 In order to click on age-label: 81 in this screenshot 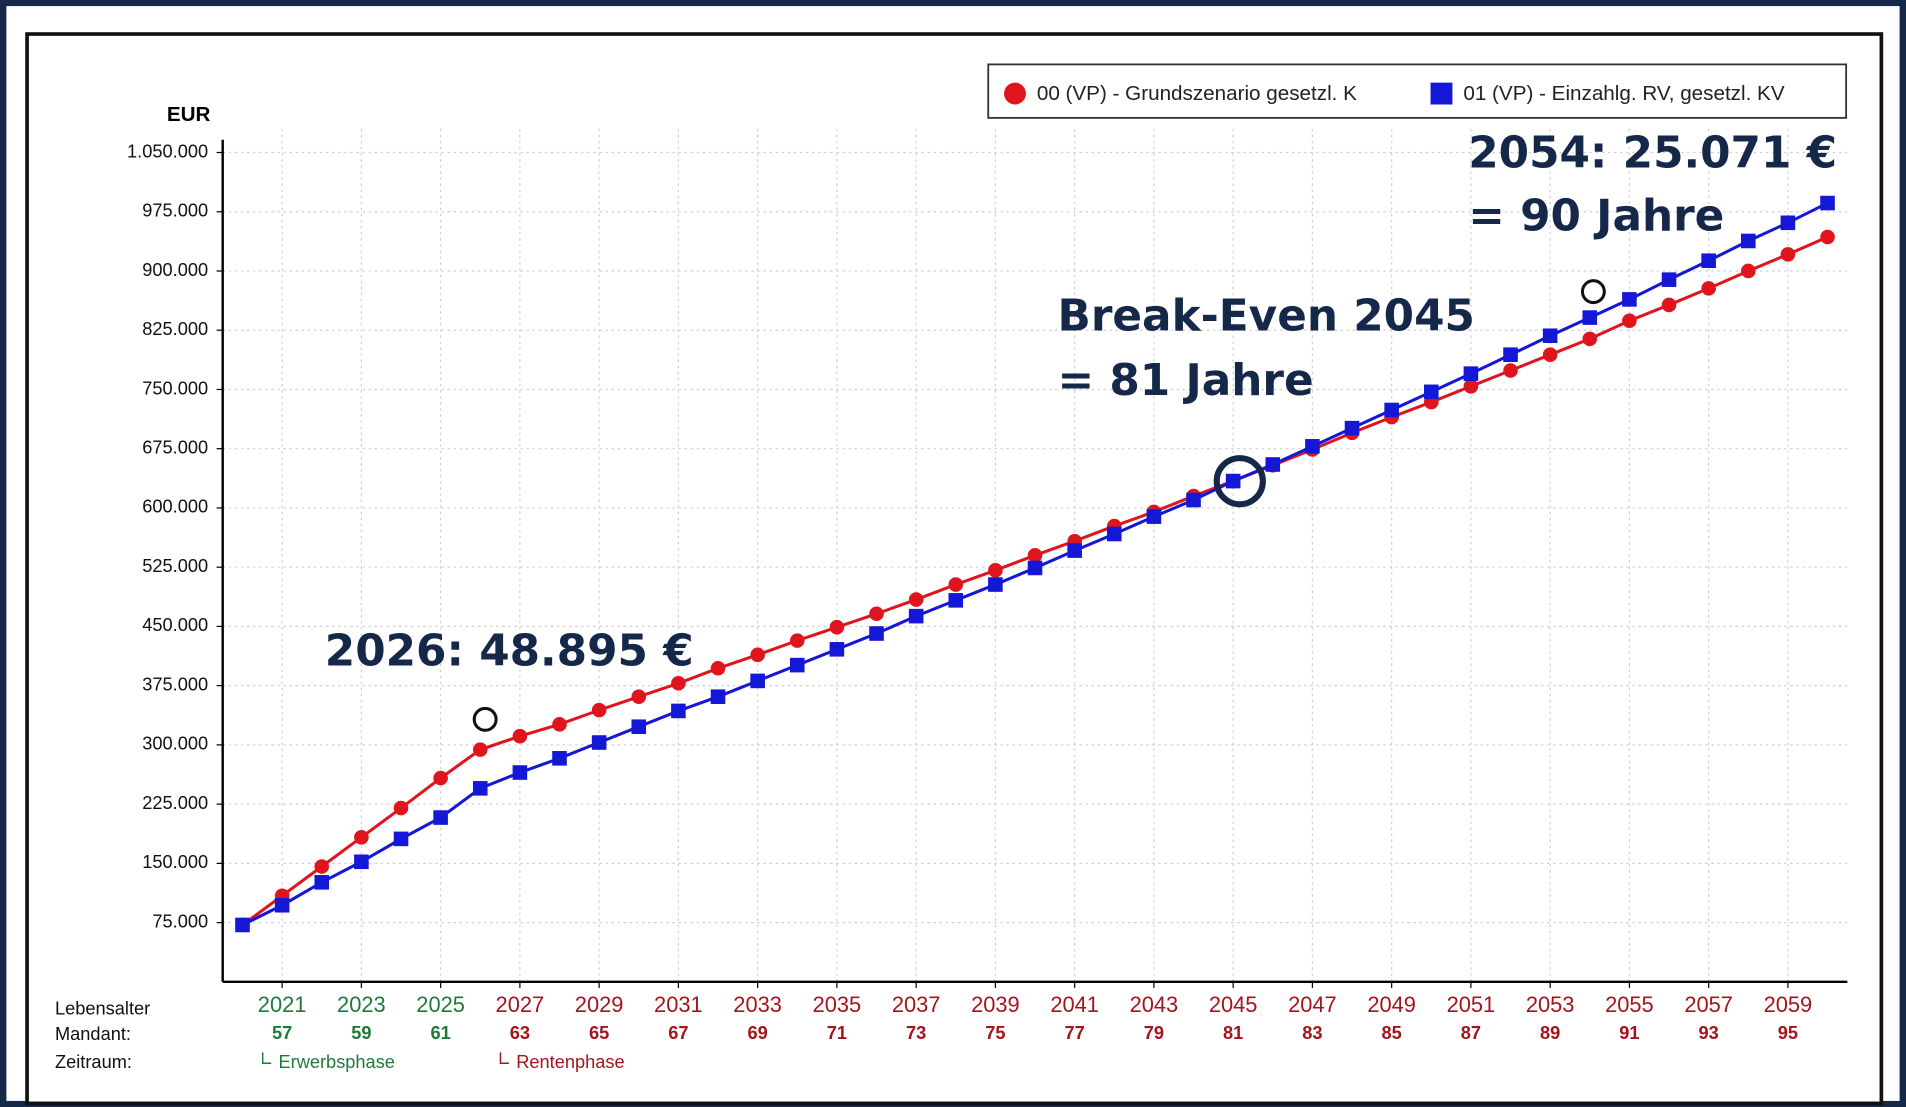, I will do `click(1233, 1033)`.